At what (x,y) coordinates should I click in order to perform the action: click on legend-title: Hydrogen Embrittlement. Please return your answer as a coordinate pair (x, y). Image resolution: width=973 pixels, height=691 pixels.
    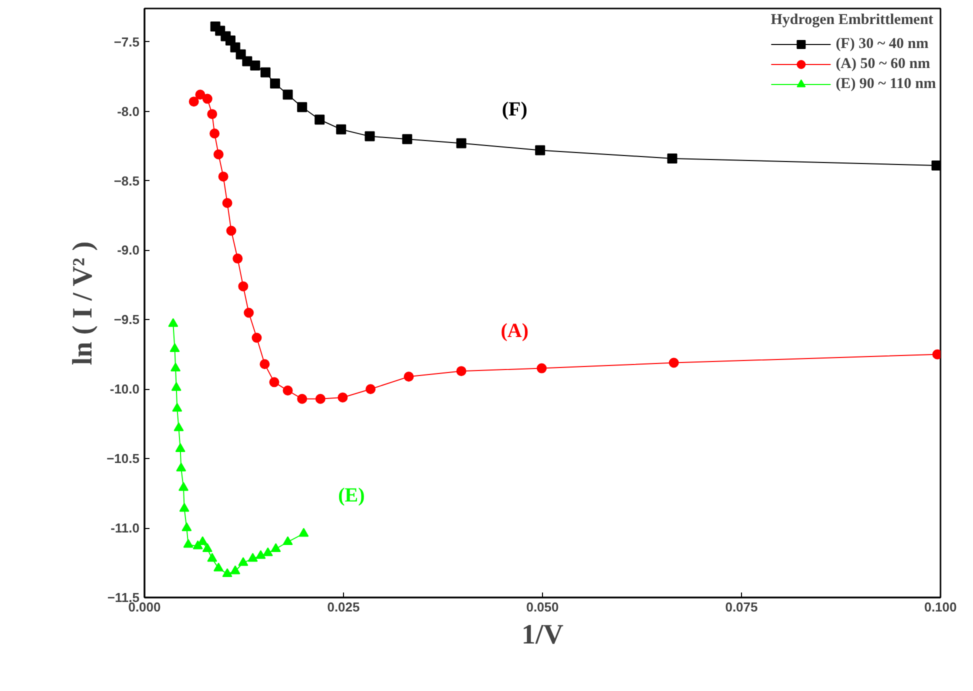
    Looking at the image, I should click on (852, 20).